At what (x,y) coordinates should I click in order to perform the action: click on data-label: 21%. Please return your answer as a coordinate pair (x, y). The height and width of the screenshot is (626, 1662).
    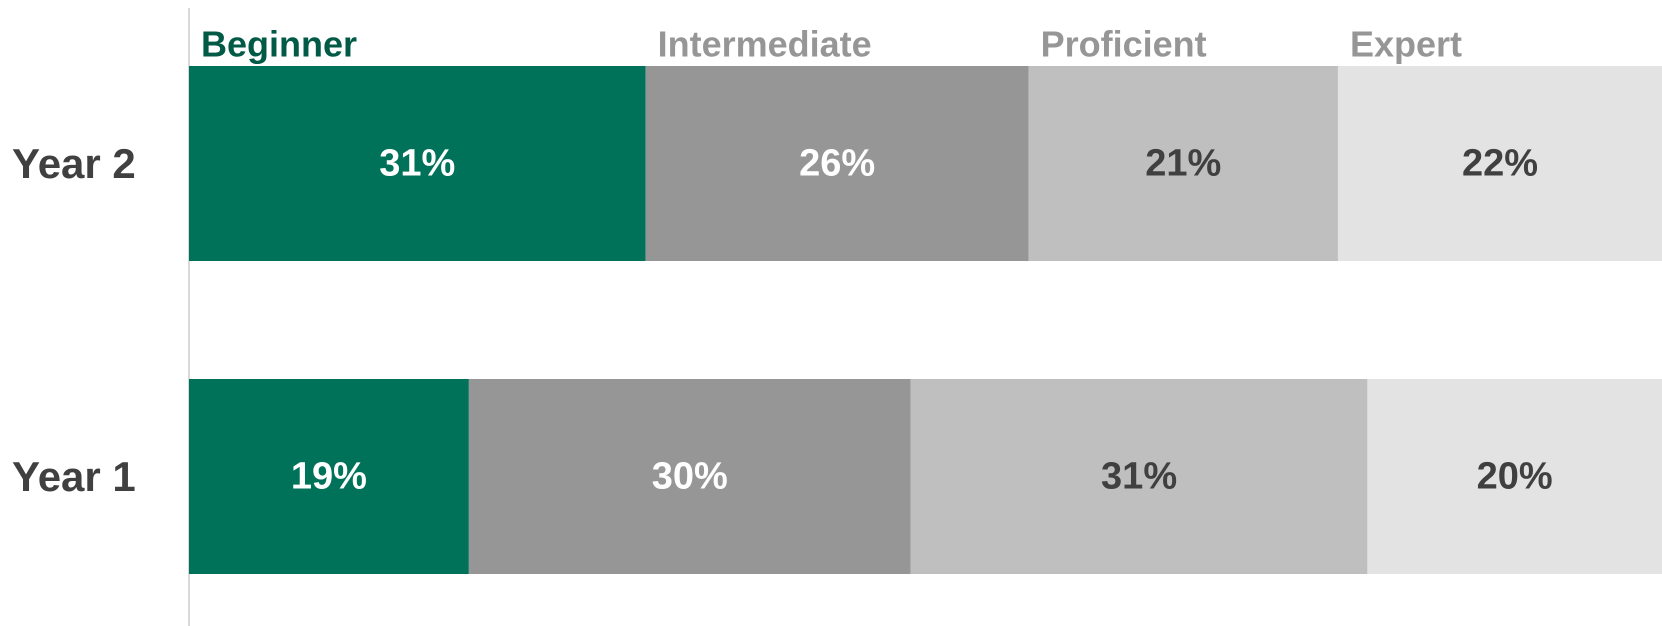
    Looking at the image, I should click on (1183, 164).